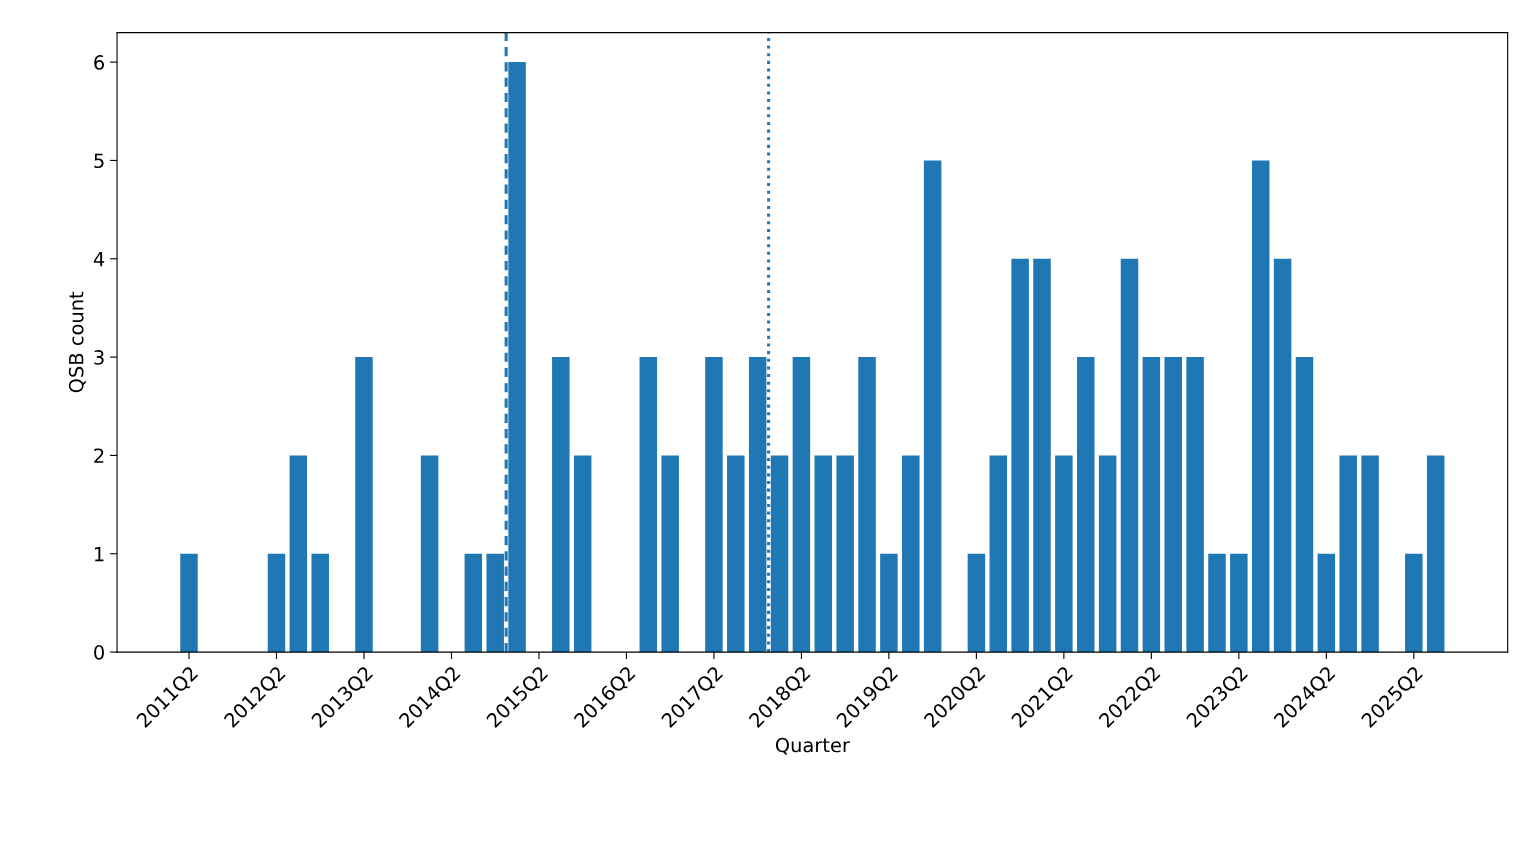 The width and height of the screenshot is (1540, 858). Describe the element at coordinates (99, 455) in the screenshot. I see `y-tick-label: 2` at that location.